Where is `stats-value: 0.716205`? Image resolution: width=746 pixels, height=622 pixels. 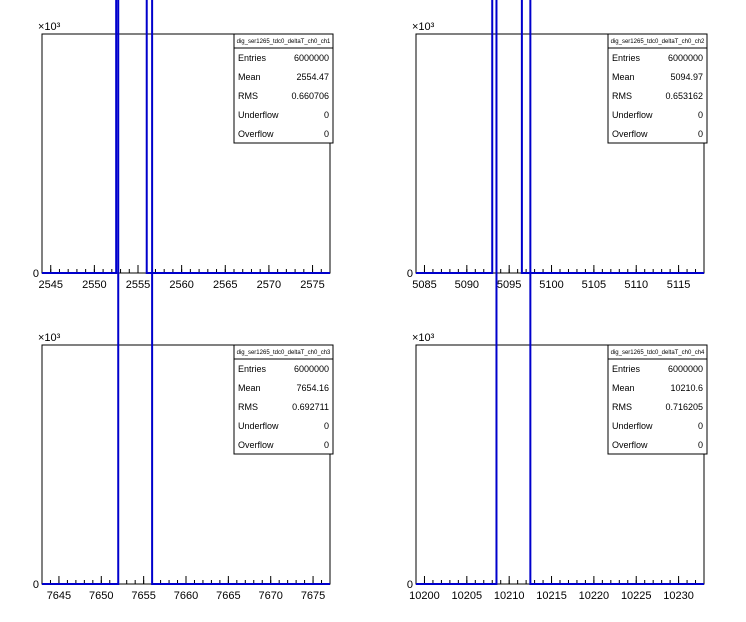 stats-value: 0.716205 is located at coordinates (684, 407).